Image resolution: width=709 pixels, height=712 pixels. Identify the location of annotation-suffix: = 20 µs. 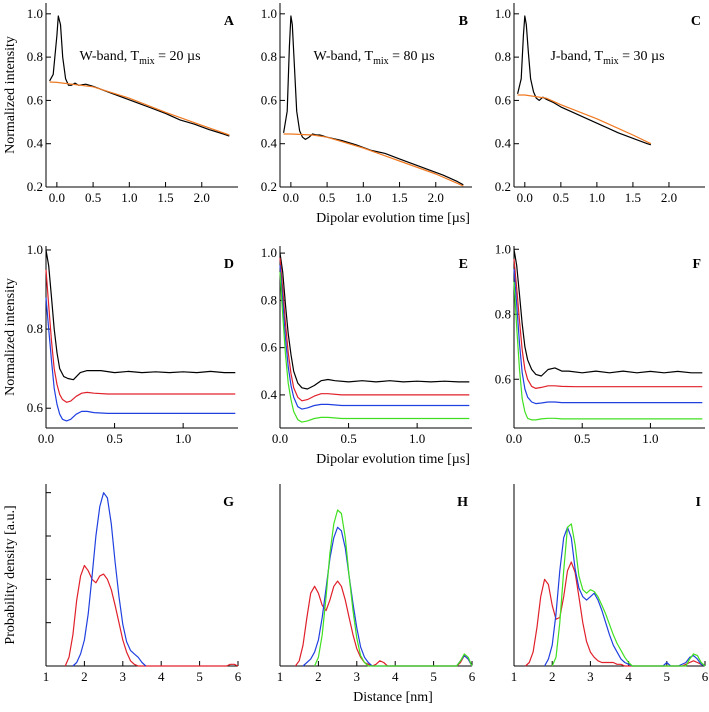
(178, 56).